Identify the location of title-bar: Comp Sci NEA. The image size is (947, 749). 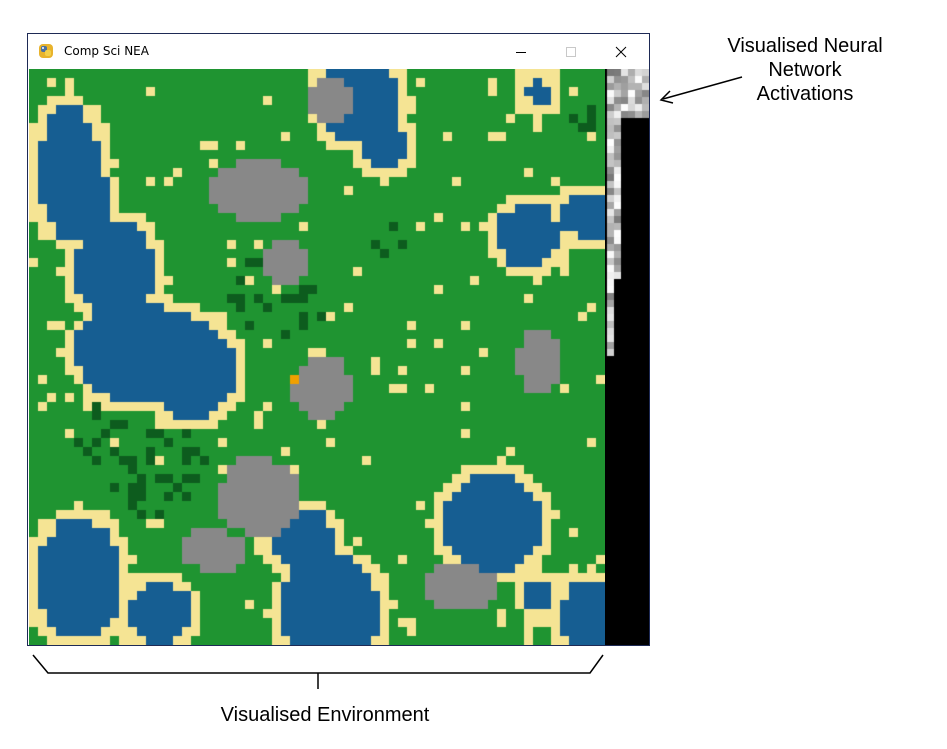
(338, 51).